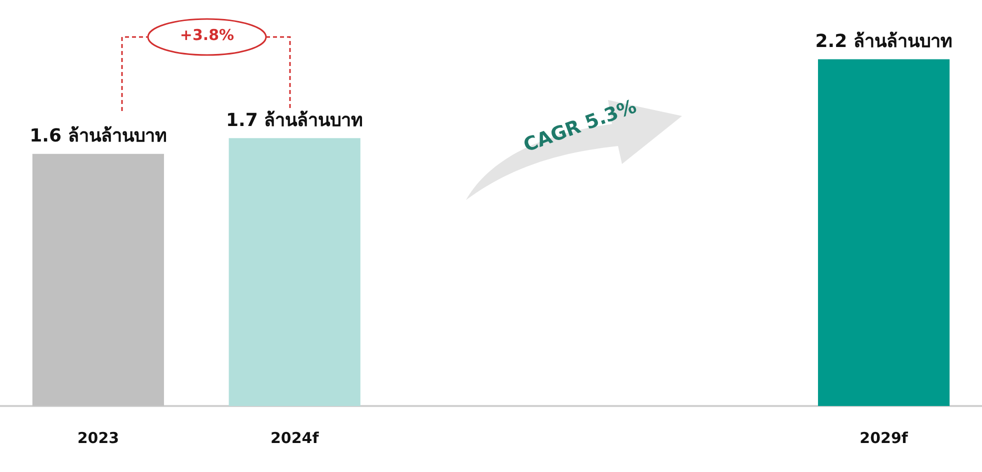 The image size is (982, 472). Describe the element at coordinates (295, 437) in the screenshot. I see `x-tick-label: 2024f` at that location.